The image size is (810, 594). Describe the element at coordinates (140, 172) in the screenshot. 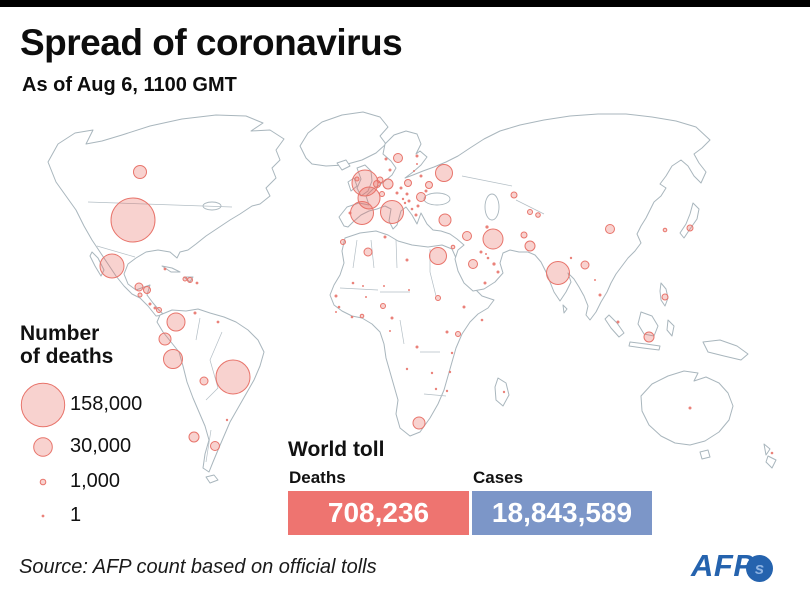

I see `bubble-canada` at that location.